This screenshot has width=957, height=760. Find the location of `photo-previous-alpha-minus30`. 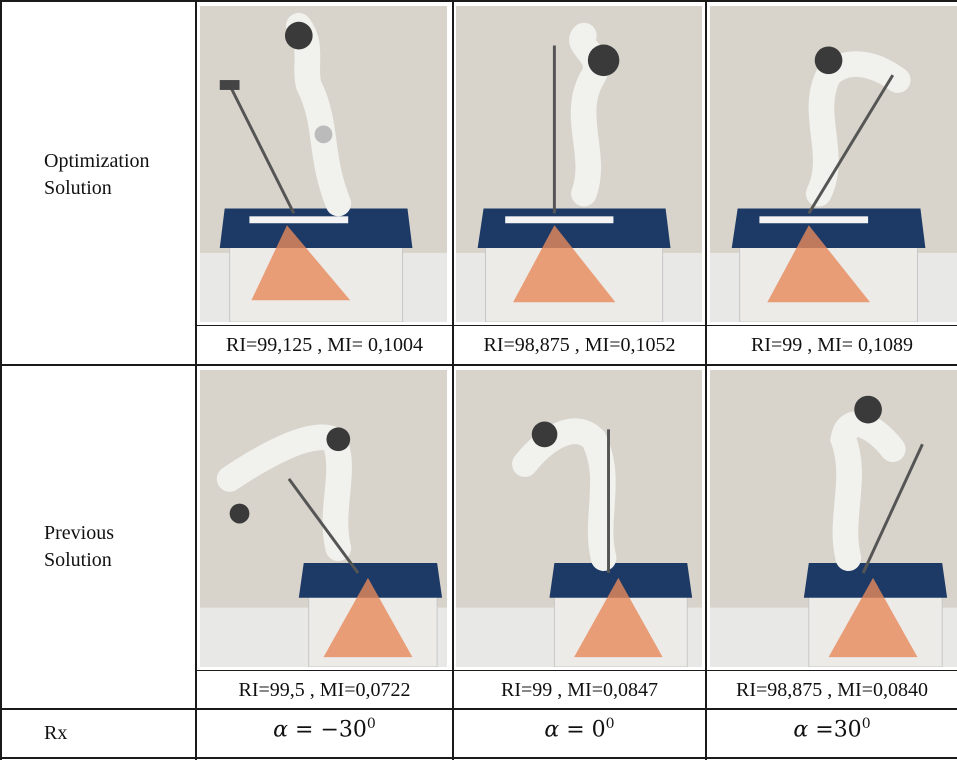

photo-previous-alpha-minus30 is located at coordinates (323, 518).